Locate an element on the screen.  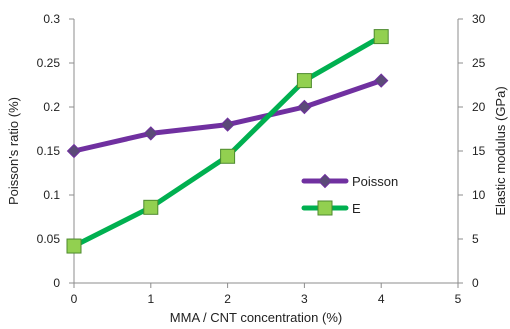
y-left-axis-title: Poisson's ratio (%) is located at coordinates (13, 151).